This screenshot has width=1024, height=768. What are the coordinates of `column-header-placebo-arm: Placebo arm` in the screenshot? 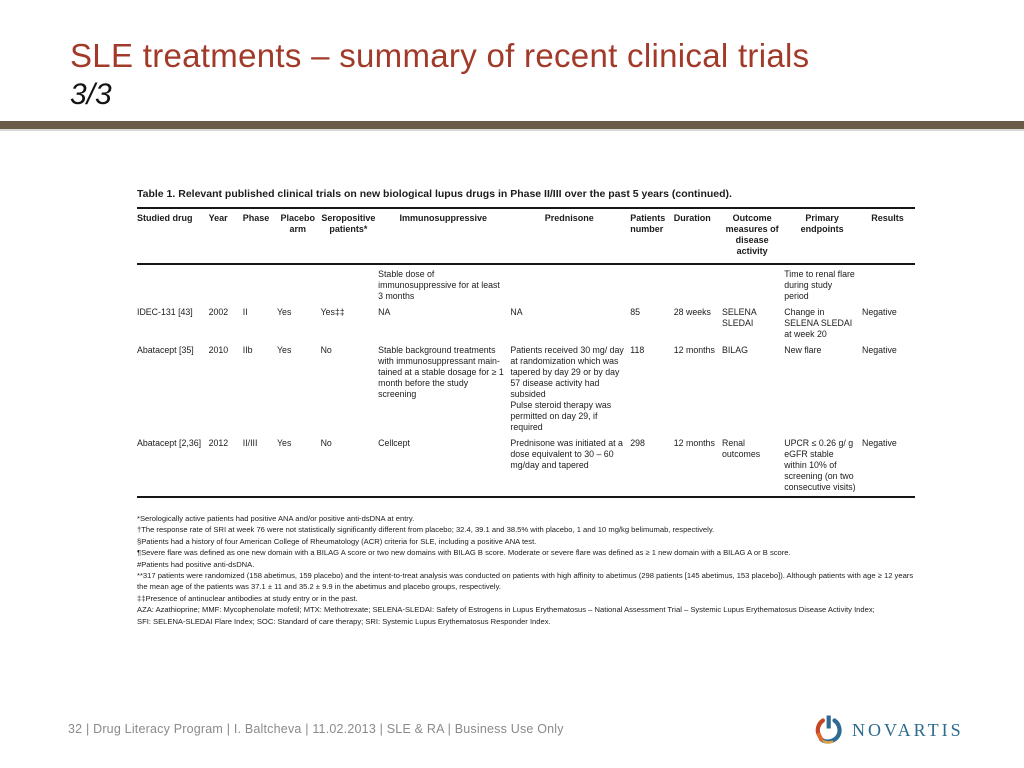 It's located at (299, 236).